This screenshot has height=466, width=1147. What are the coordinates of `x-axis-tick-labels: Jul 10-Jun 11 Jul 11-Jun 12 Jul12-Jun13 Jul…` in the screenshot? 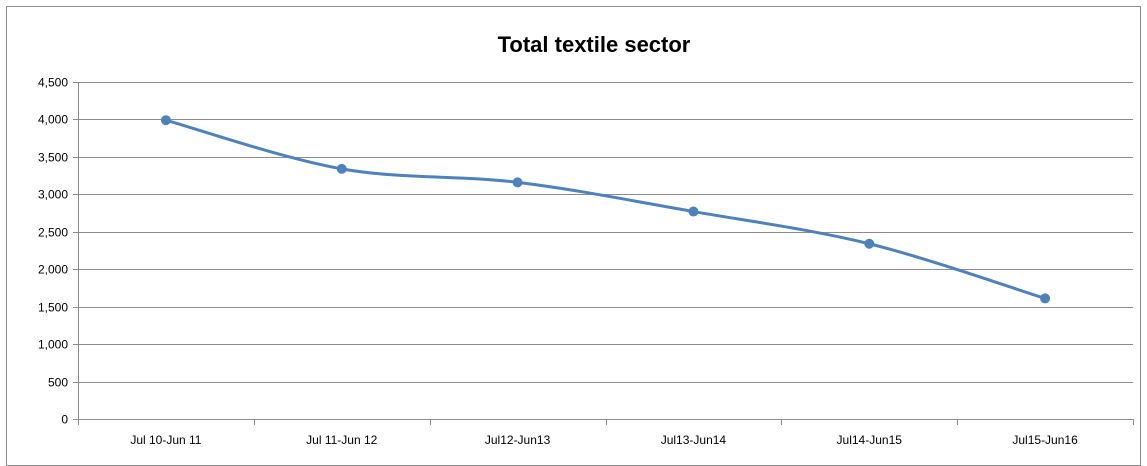 It's located at (604, 440).